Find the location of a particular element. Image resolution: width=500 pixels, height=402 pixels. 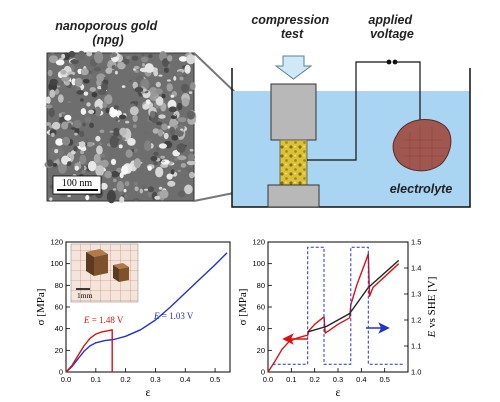

voltage-label: applied voltage is located at coordinates (391, 27).